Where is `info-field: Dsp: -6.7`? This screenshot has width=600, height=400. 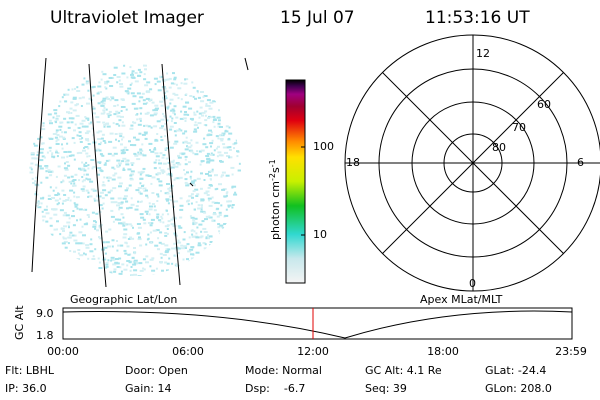
info-field: Dsp: -6.7 is located at coordinates (275, 388).